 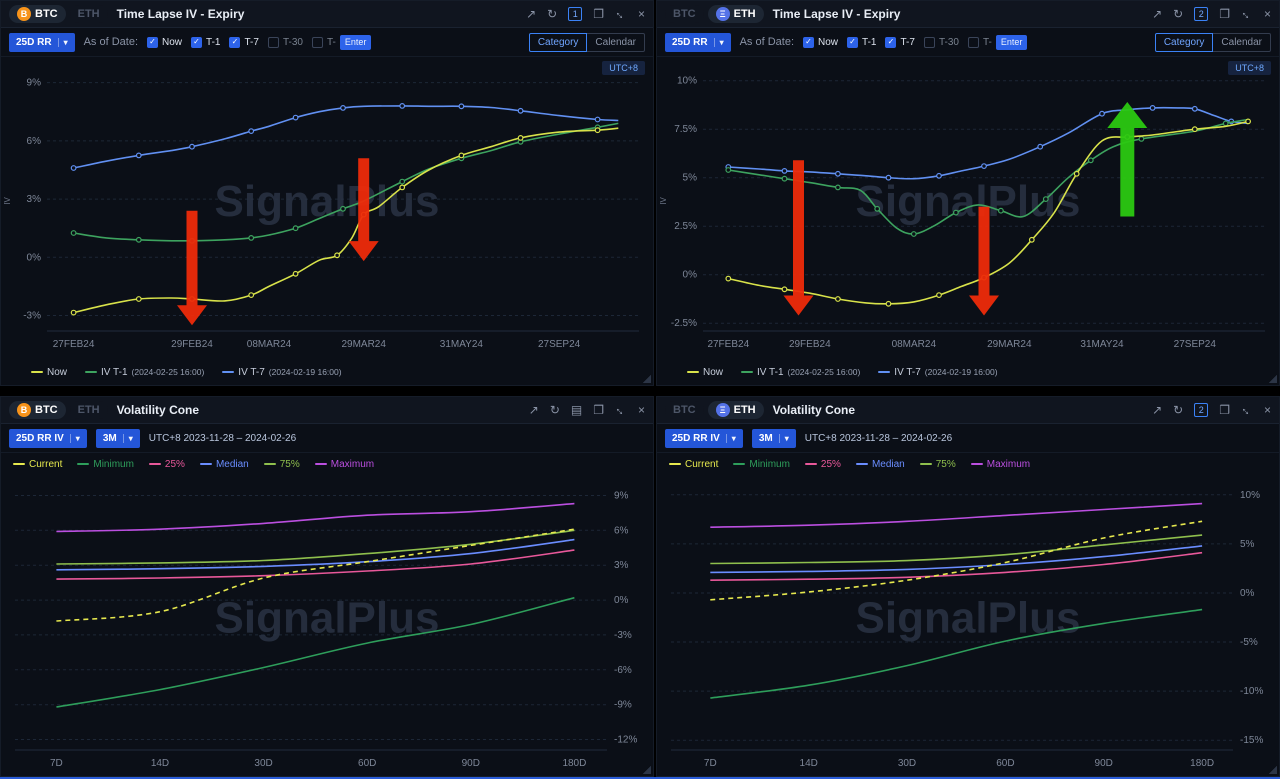 I want to click on checkbox-label: T-7, so click(x=251, y=42).